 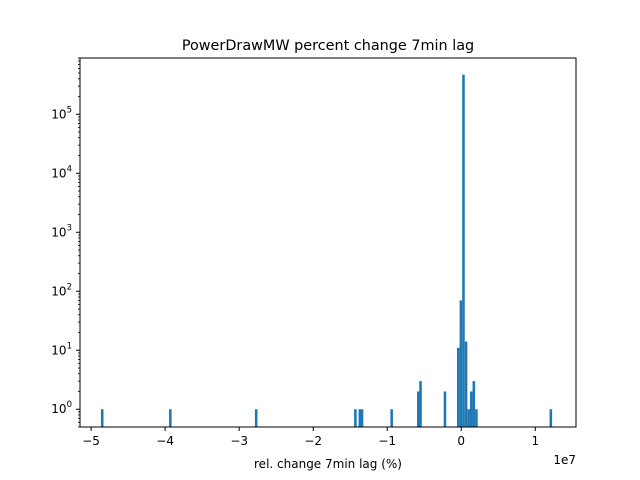 What do you see at coordinates (239, 441) in the screenshot?
I see `x-tick-label: −3` at bounding box center [239, 441].